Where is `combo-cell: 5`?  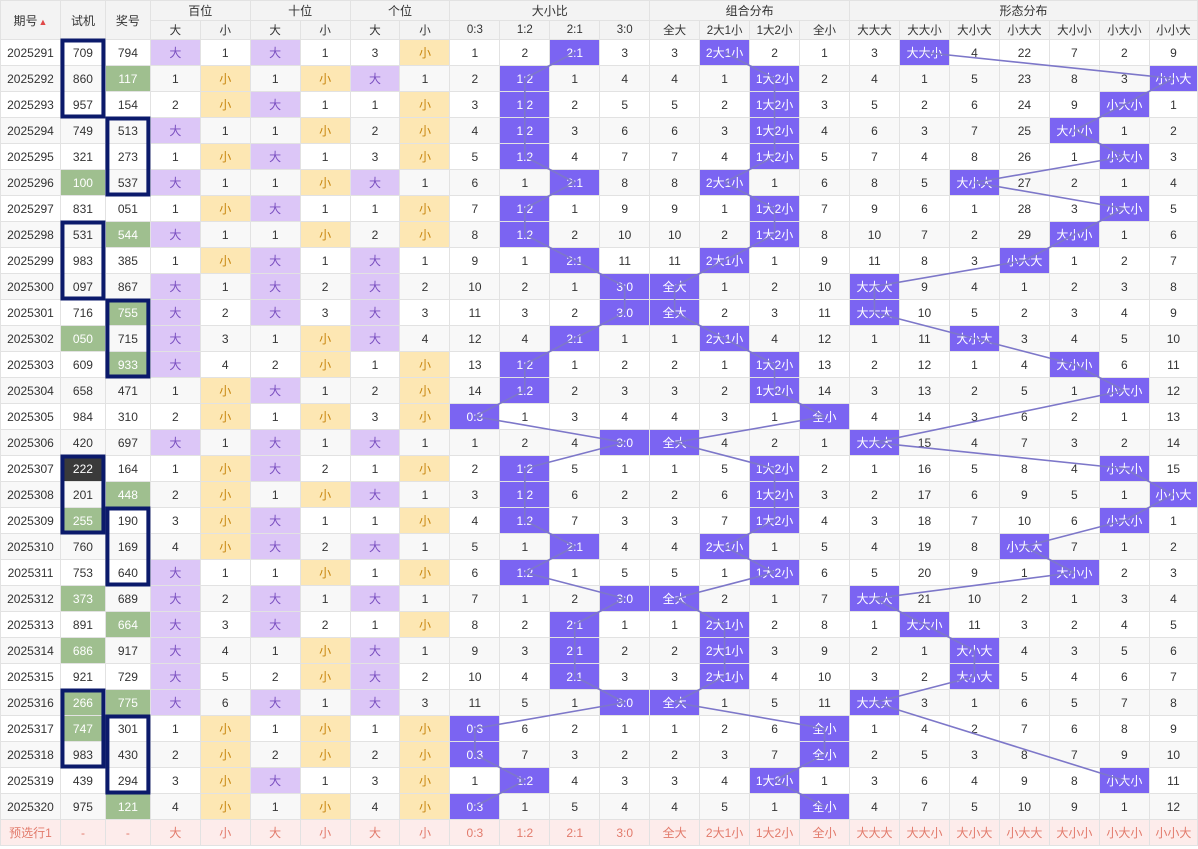 combo-cell: 5 is located at coordinates (725, 806).